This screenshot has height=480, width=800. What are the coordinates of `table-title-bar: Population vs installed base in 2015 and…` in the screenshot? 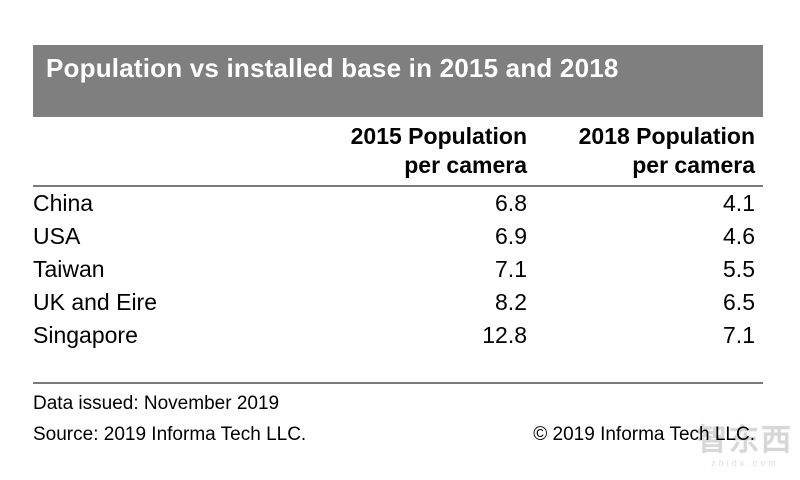 It's located at (398, 81).